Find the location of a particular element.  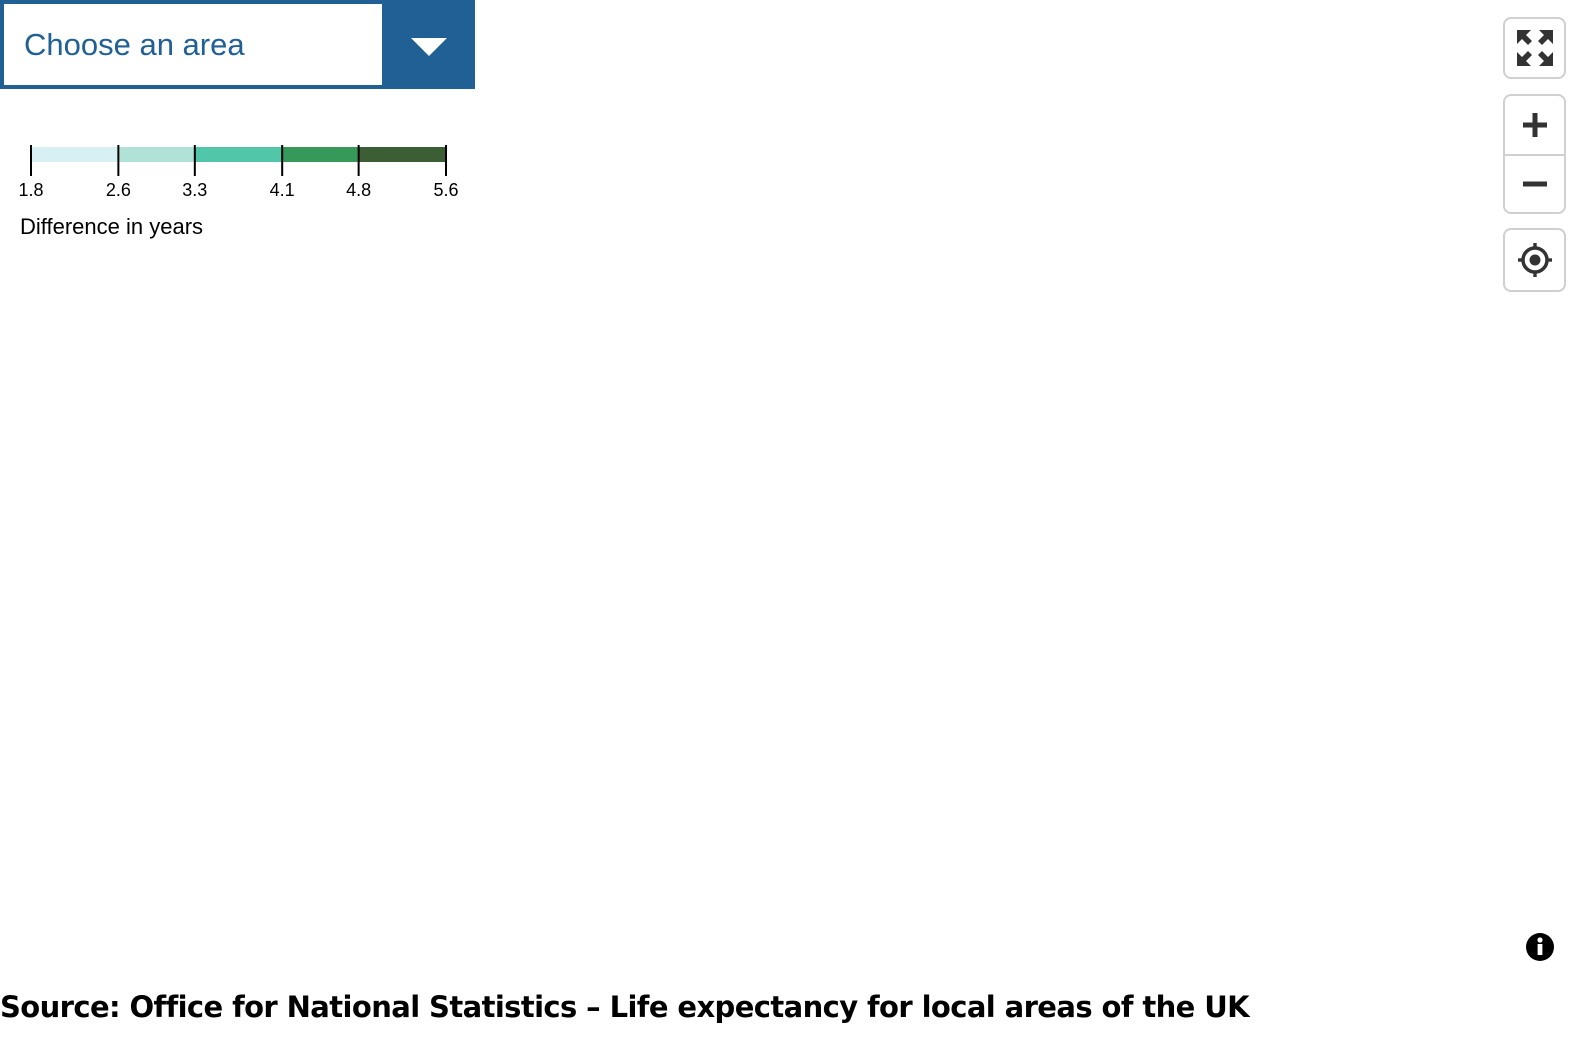

zoom-out-button is located at coordinates (1534, 183).